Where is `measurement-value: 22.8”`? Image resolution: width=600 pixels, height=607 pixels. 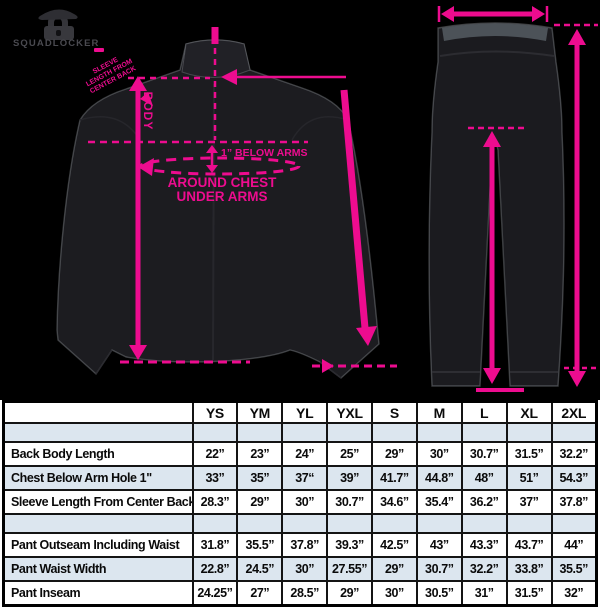
measurement-value: 22.8” is located at coordinates (215, 569).